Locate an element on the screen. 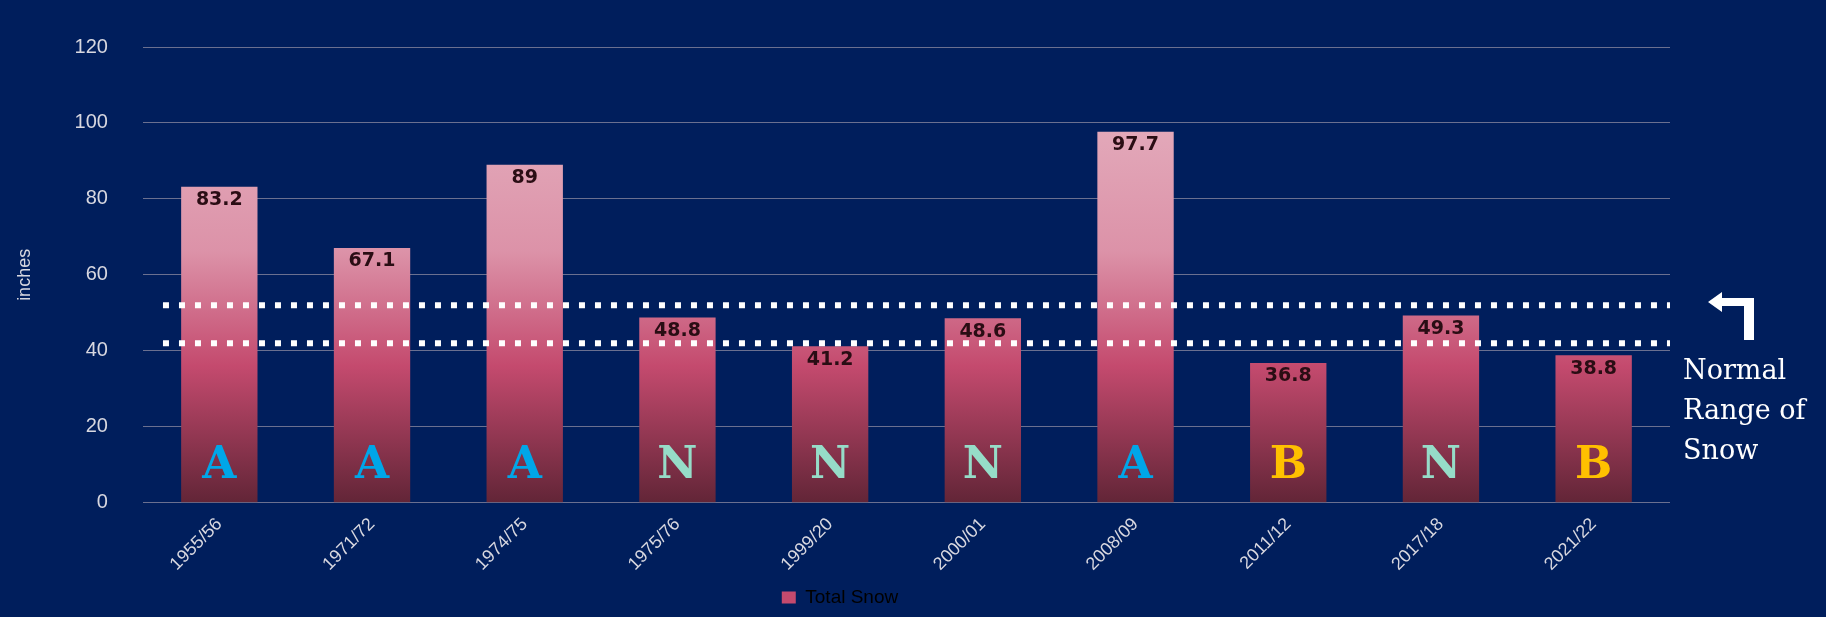 The width and height of the screenshot is (1826, 617). y-axis-title: inches is located at coordinates (23, 274).